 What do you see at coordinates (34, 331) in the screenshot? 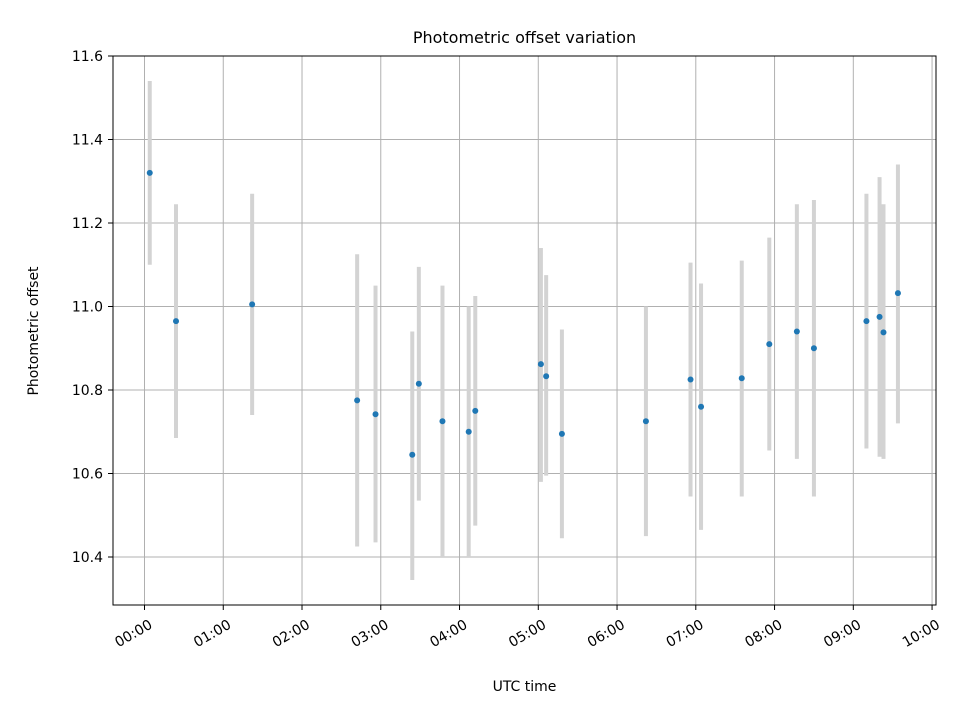
I see `y-axis-label: Photometric offset` at bounding box center [34, 331].